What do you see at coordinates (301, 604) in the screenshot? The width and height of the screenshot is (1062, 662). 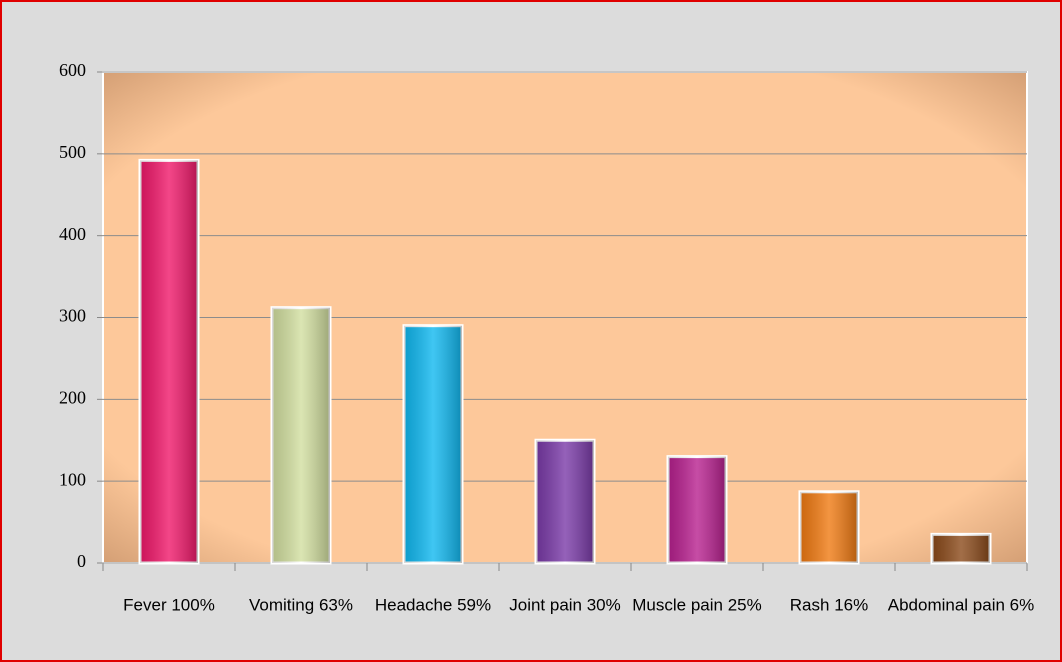 I see `x-tick-label: Vomiting 63%` at bounding box center [301, 604].